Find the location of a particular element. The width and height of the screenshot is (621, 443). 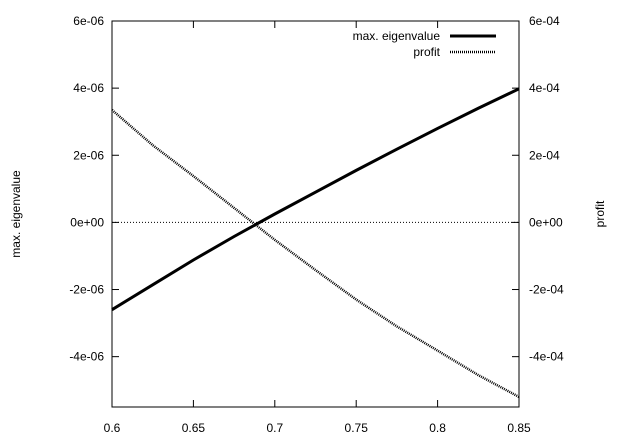

x-tick-label: 0.65 is located at coordinates (194, 428).